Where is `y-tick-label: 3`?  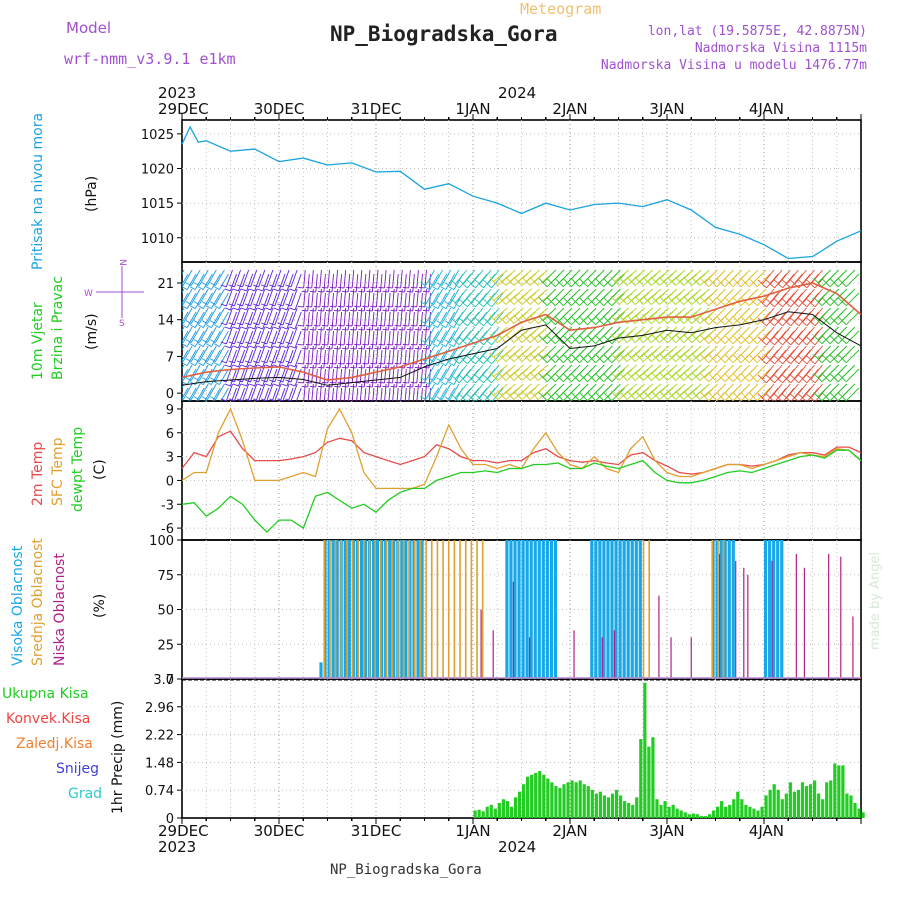
y-tick-label: 3 is located at coordinates (170, 458).